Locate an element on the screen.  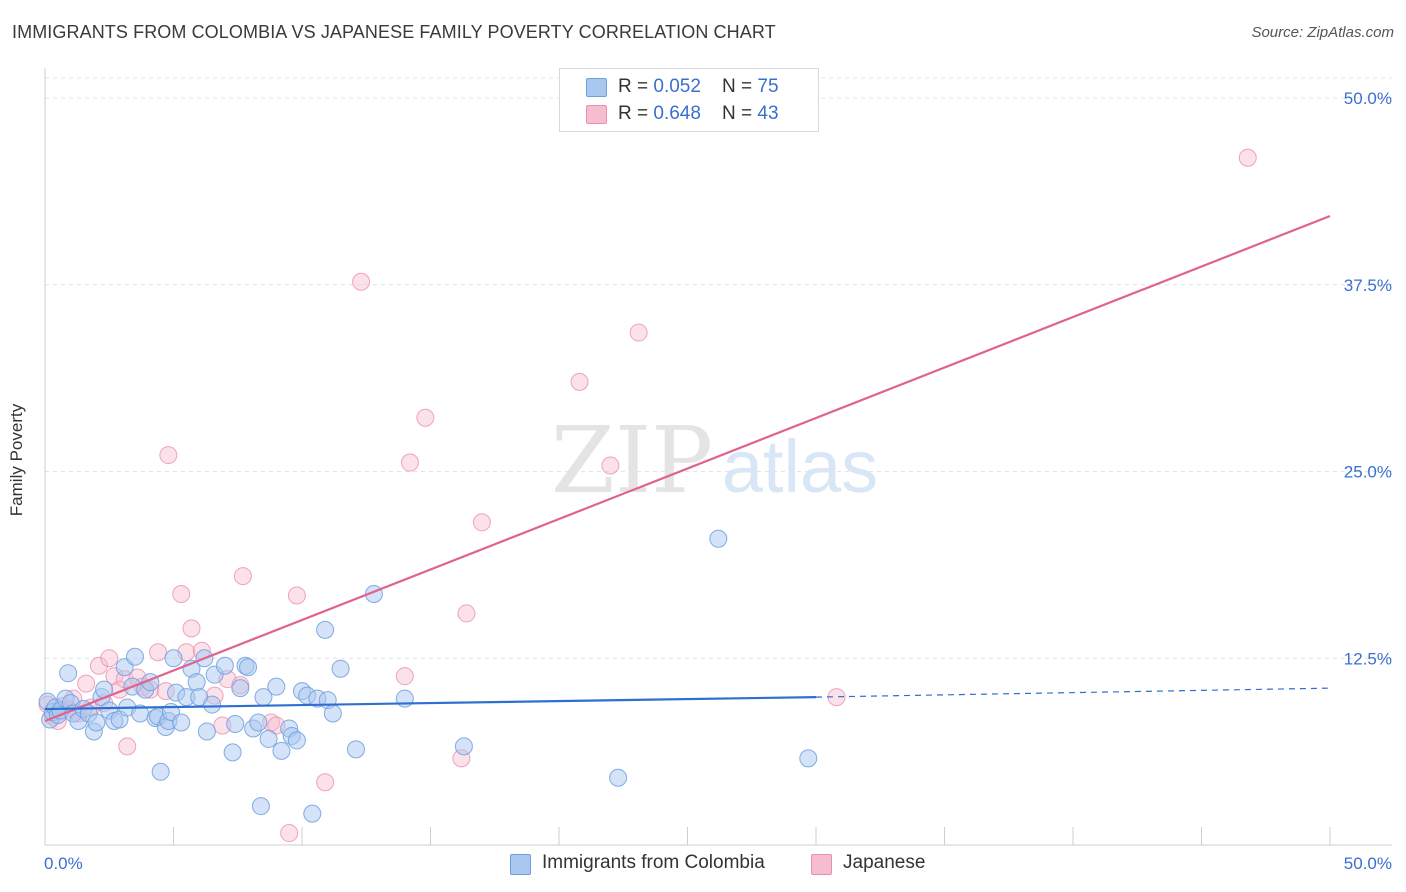
source-label: Source: ZipAtlas.com is located at coordinates (1322, 32).